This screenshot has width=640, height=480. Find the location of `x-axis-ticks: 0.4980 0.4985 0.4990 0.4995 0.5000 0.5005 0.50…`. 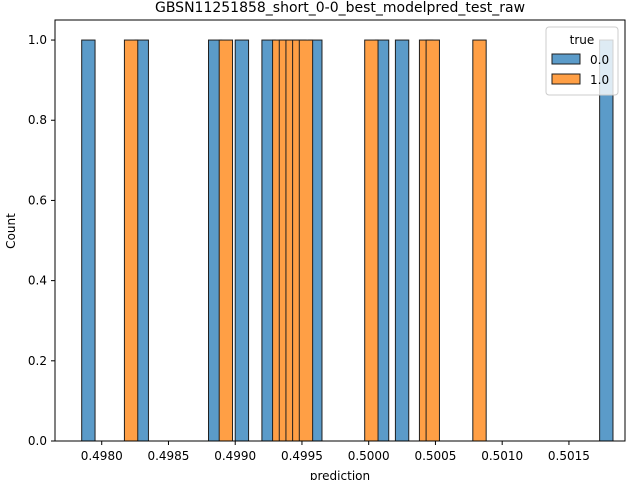

x-axis-ticks: 0.4980 0.4985 0.4990 0.4995 0.5000 0.5005 0.50… is located at coordinates (335, 452).